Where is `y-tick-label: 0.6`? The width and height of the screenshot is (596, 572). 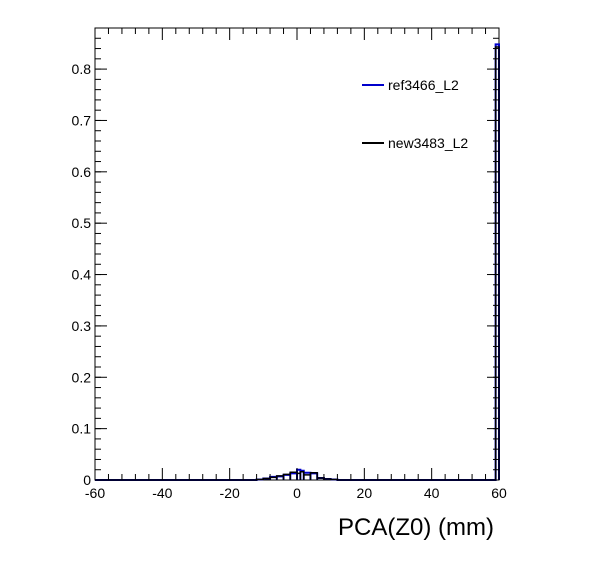 y-tick-label: 0.6 is located at coordinates (82, 172).